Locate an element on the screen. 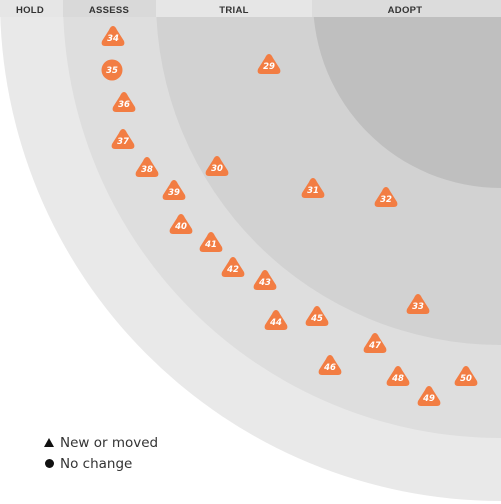 This screenshot has height=504, width=501. blip-42: 42 is located at coordinates (233, 267).